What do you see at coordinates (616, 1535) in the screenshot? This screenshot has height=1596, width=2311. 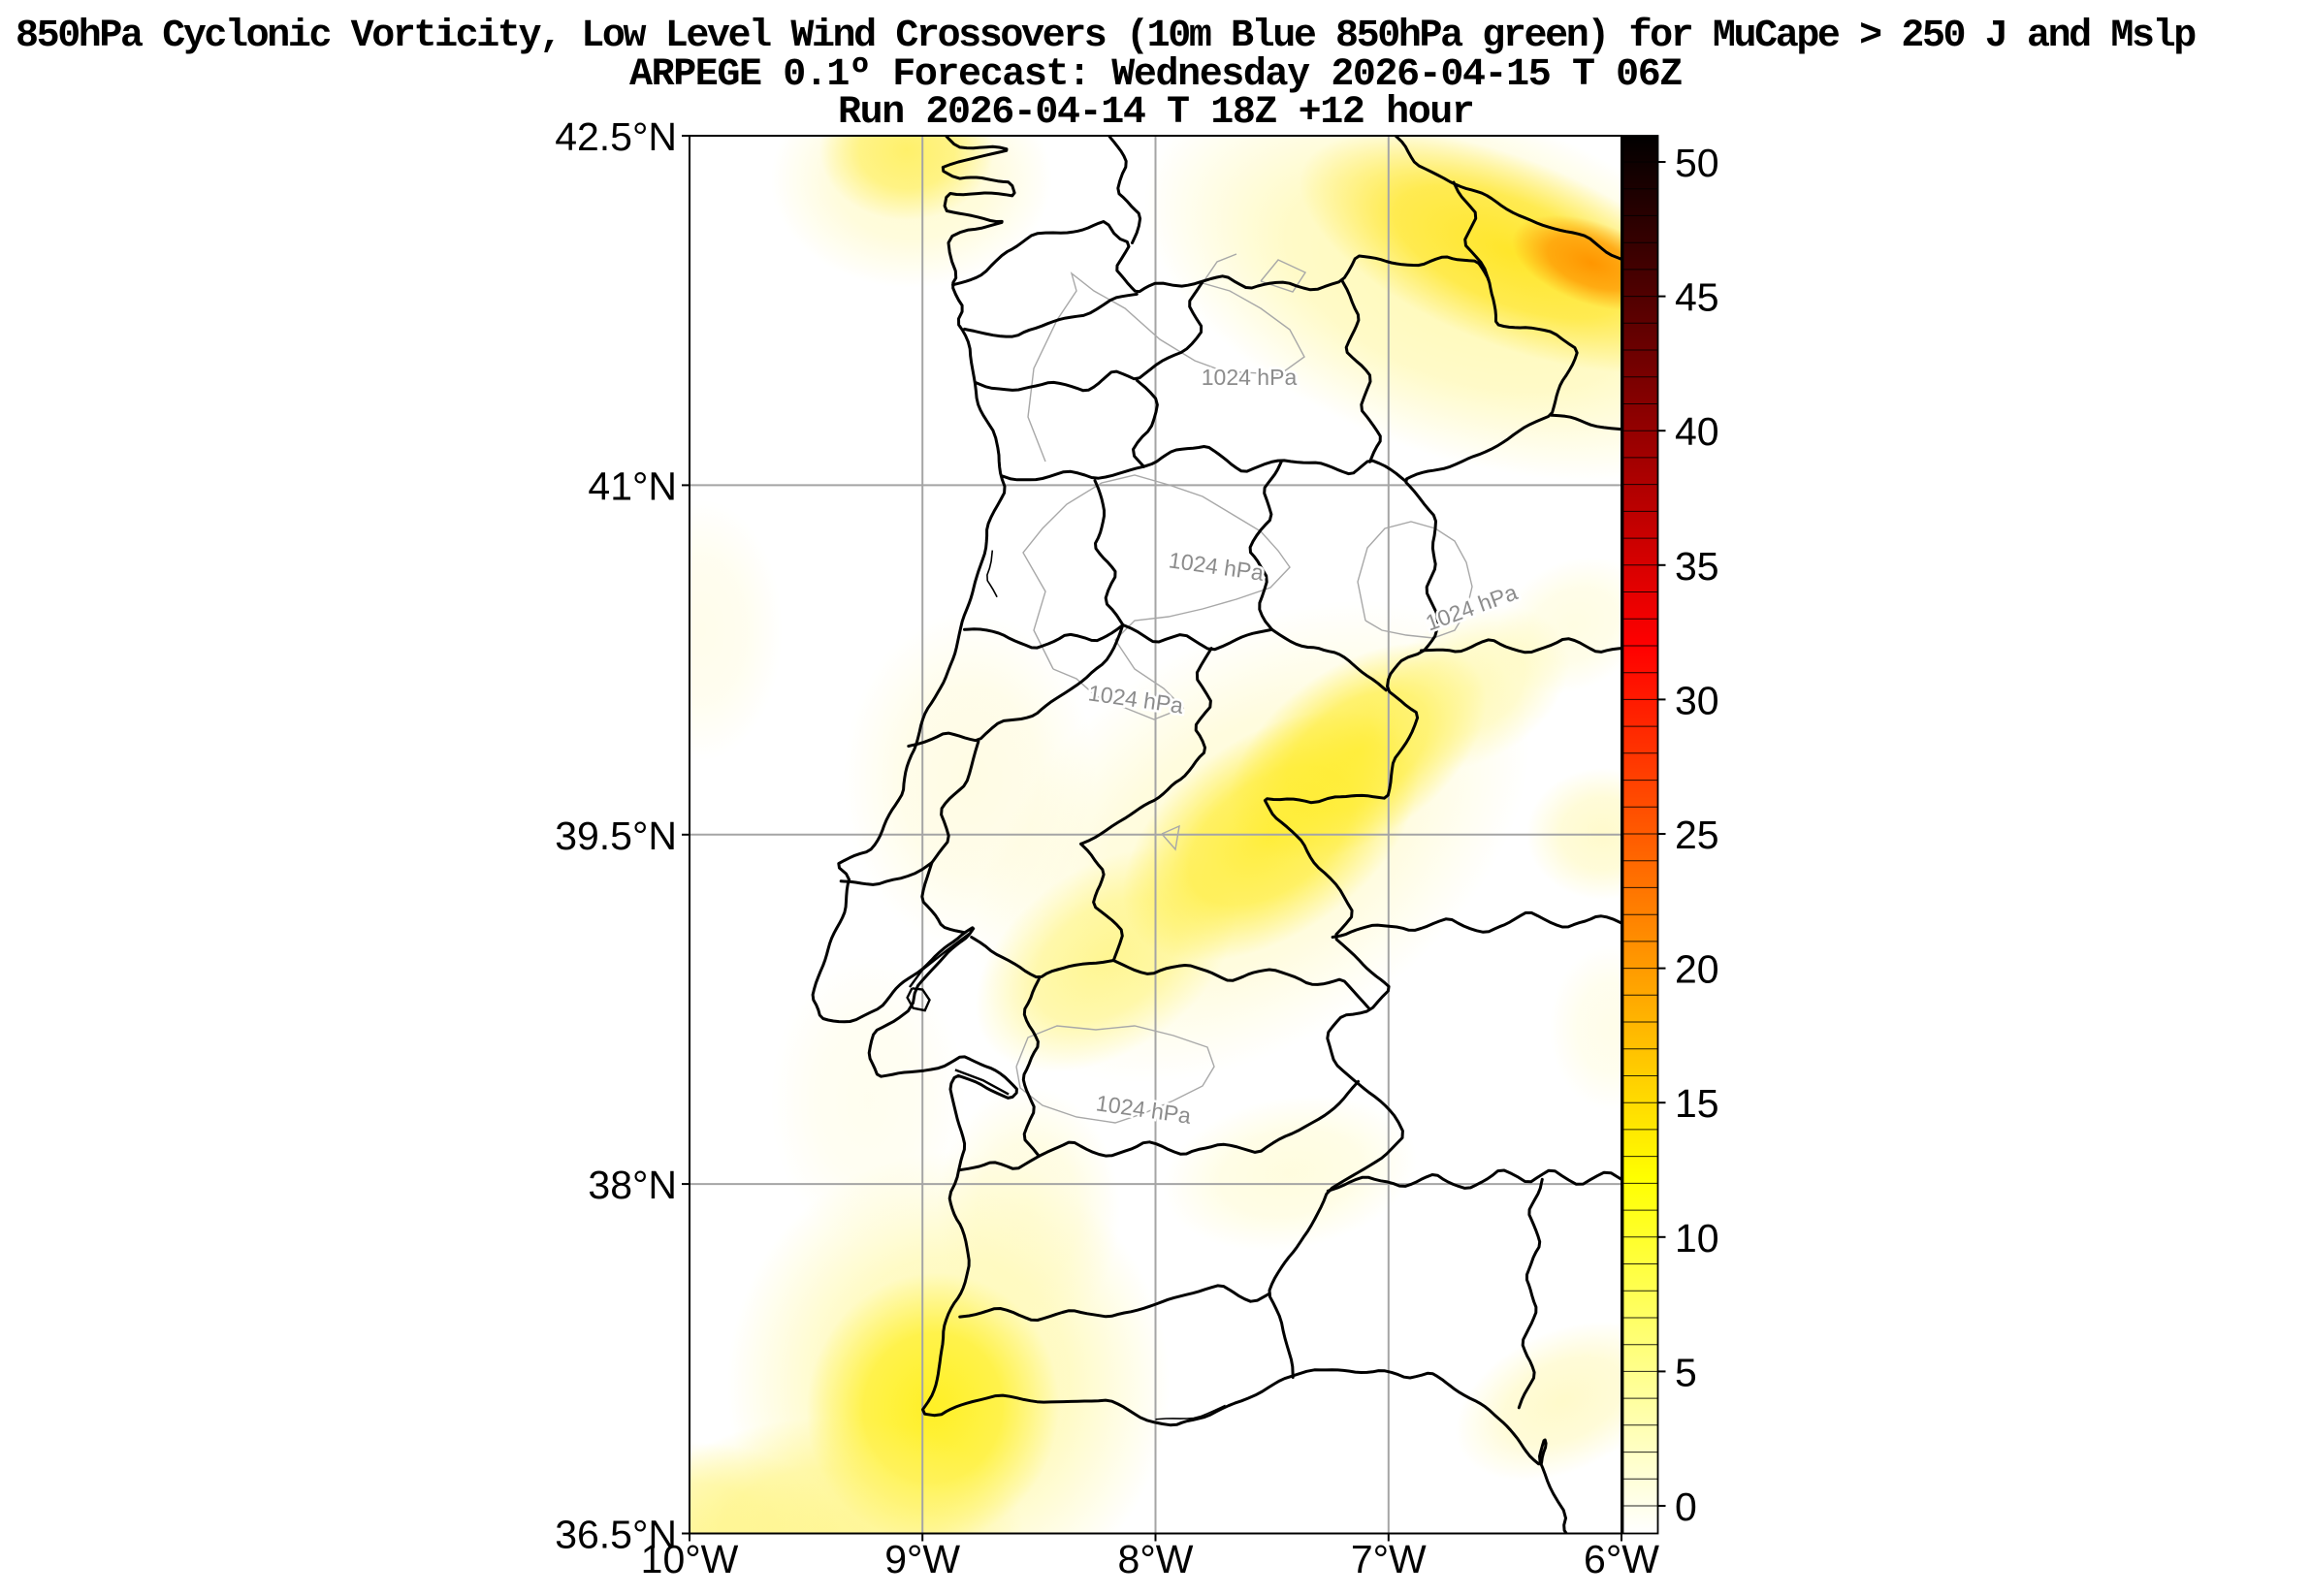 I see `svg-text: 36.5°N` at bounding box center [616, 1535].